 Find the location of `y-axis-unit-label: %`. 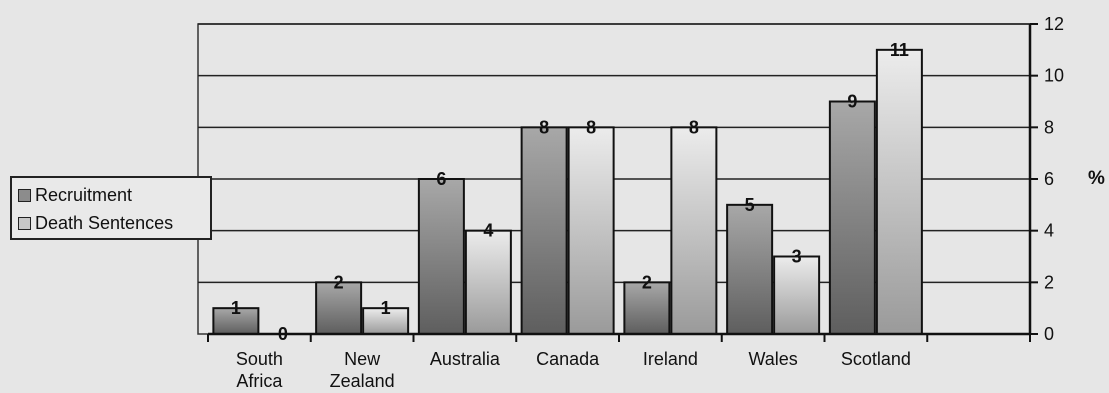

y-axis-unit-label: % is located at coordinates (1096, 178).